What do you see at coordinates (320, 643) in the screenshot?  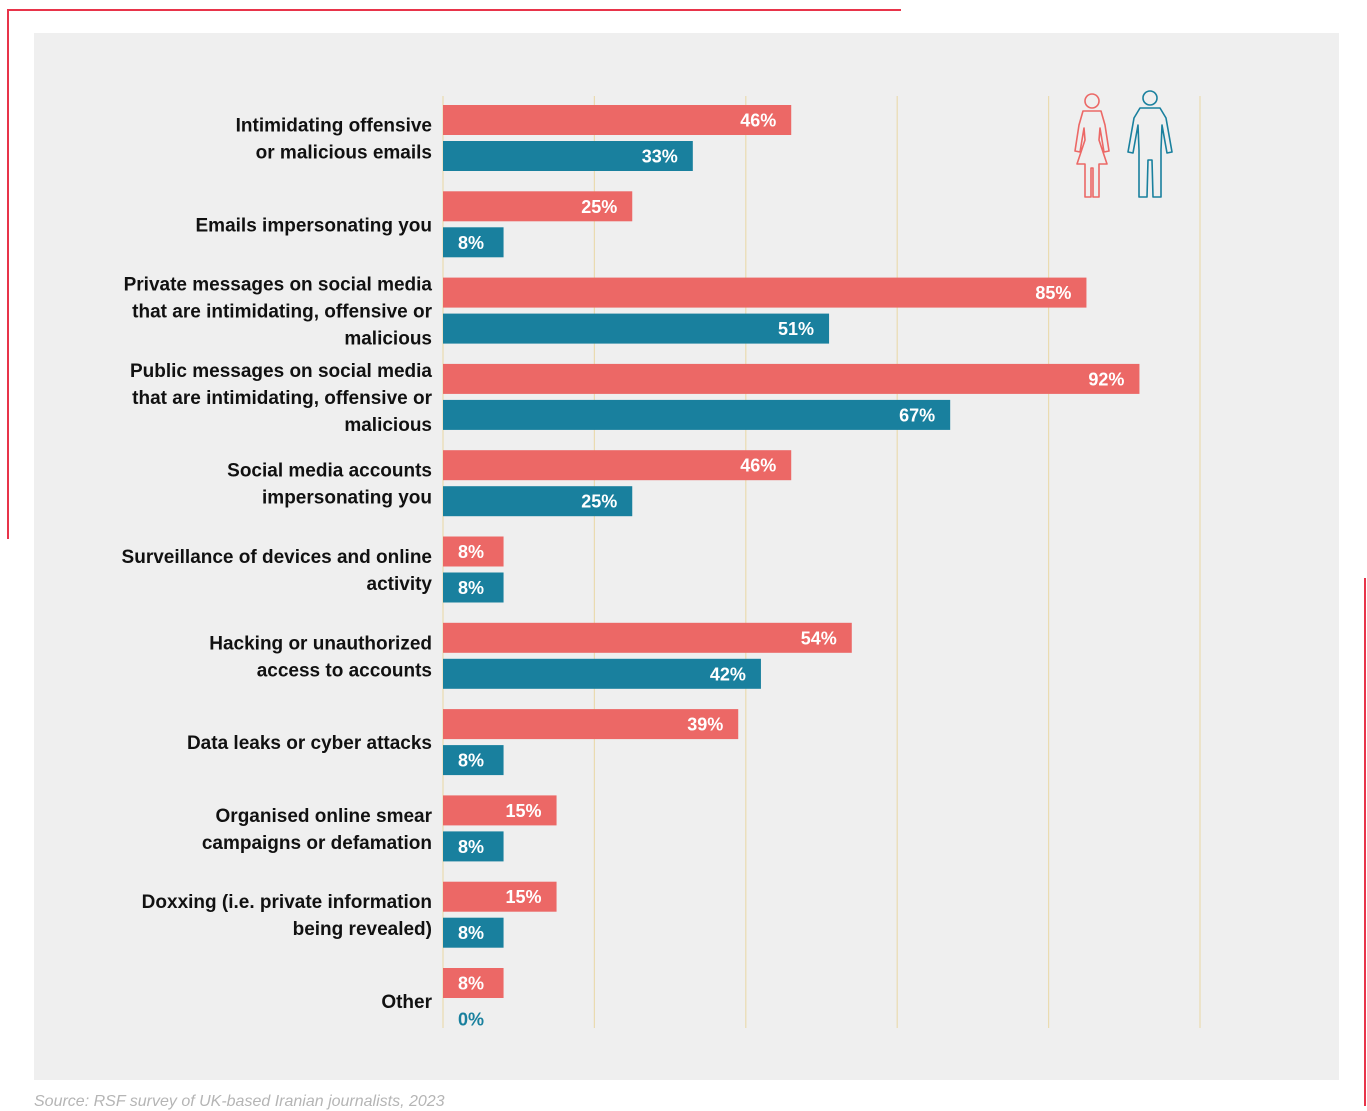 I see `category-label: Hacking or unauthorized` at bounding box center [320, 643].